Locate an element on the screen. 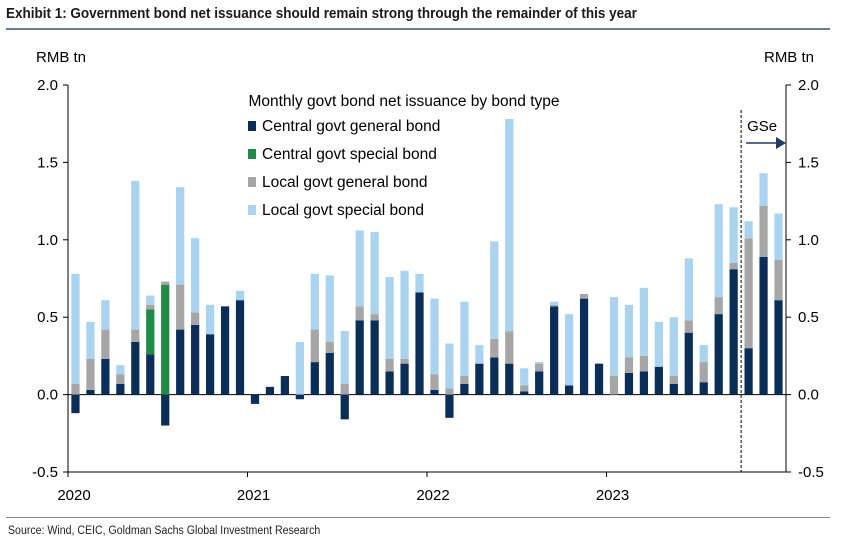 This screenshot has height=553, width=856. y-axis-title-right: RMB tn is located at coordinates (789, 57).